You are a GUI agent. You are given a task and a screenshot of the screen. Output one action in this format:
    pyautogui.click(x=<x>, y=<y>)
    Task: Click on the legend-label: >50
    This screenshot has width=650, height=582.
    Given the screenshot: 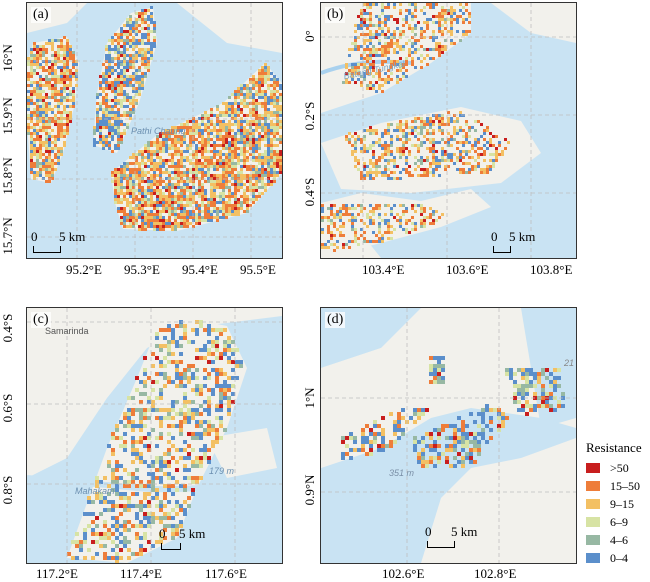 What is the action you would take?
    pyautogui.click(x=619, y=467)
    